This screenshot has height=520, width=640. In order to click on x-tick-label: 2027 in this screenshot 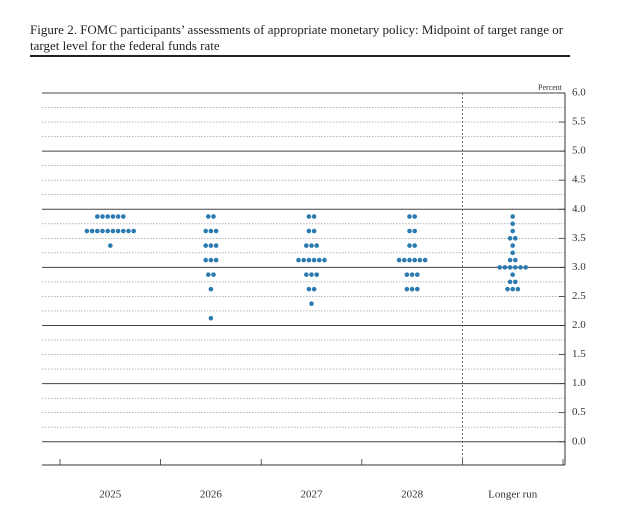, I will do `click(312, 495)`.